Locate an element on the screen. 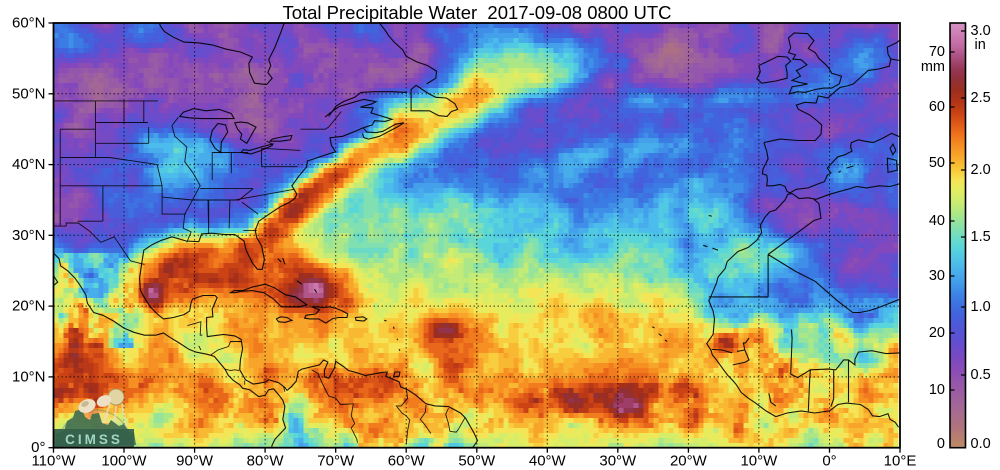 The height and width of the screenshot is (470, 1000). svg-text: 40 is located at coordinates (937, 221).